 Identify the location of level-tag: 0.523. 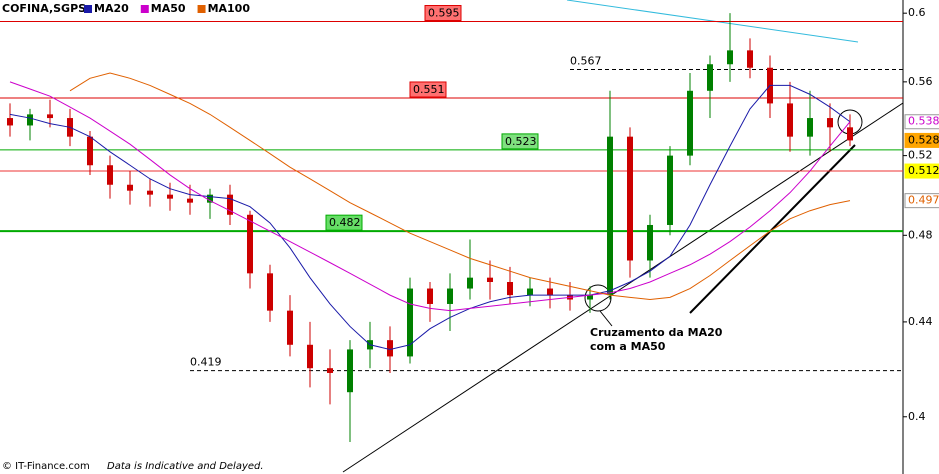
(521, 141).